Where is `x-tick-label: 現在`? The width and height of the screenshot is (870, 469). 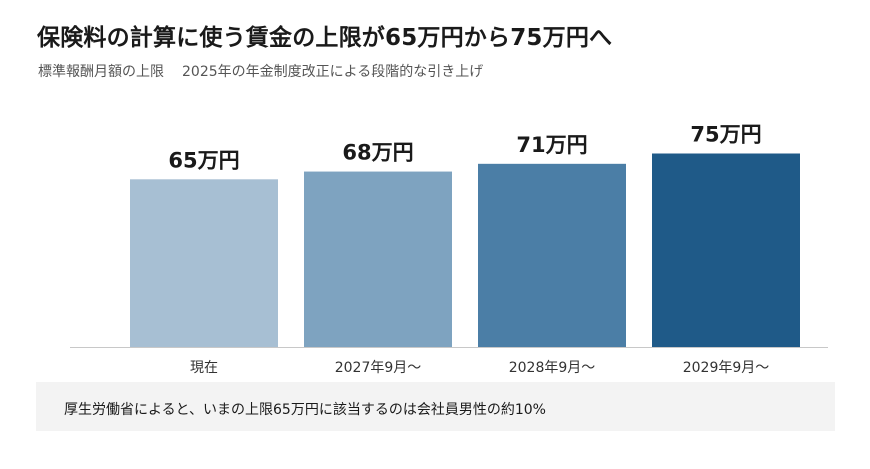 x-tick-label: 現在 is located at coordinates (204, 368).